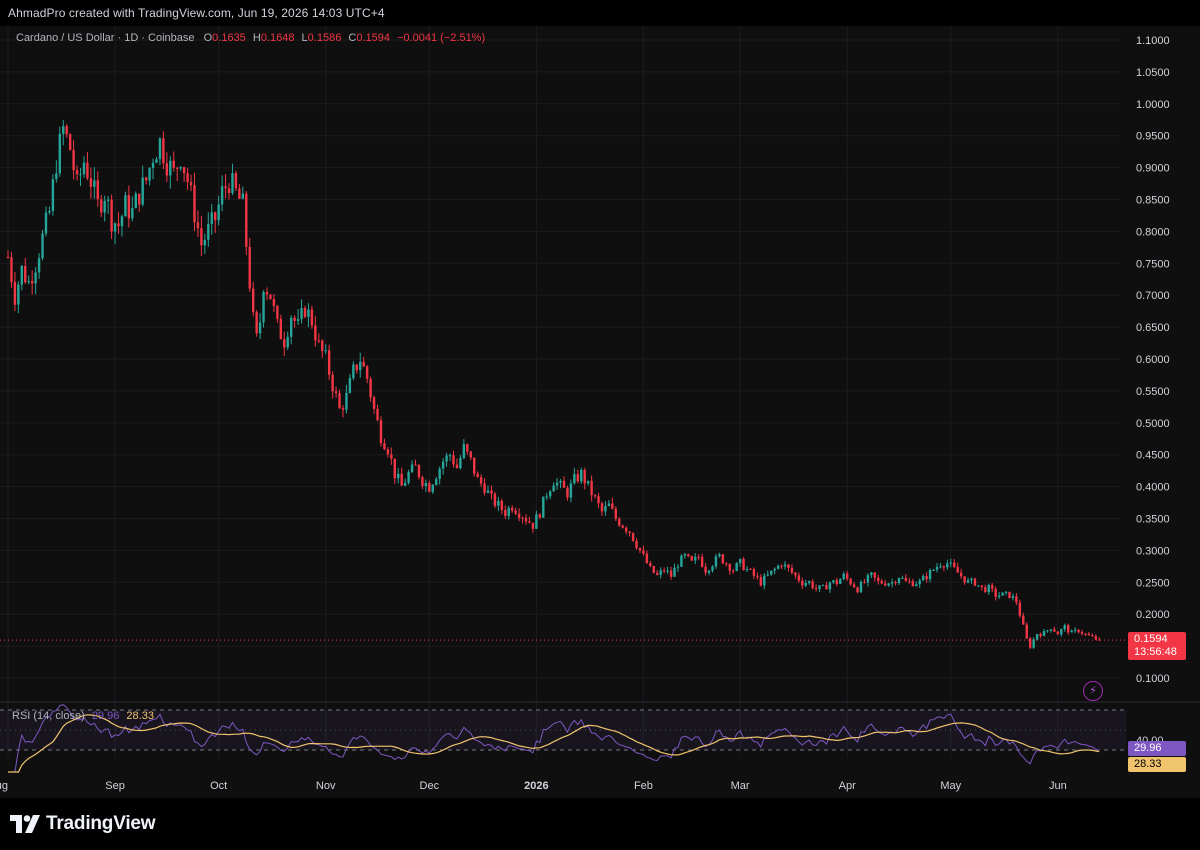 The height and width of the screenshot is (850, 1200). I want to click on last-price-tag: 0.1594 13:56:48, so click(1157, 646).